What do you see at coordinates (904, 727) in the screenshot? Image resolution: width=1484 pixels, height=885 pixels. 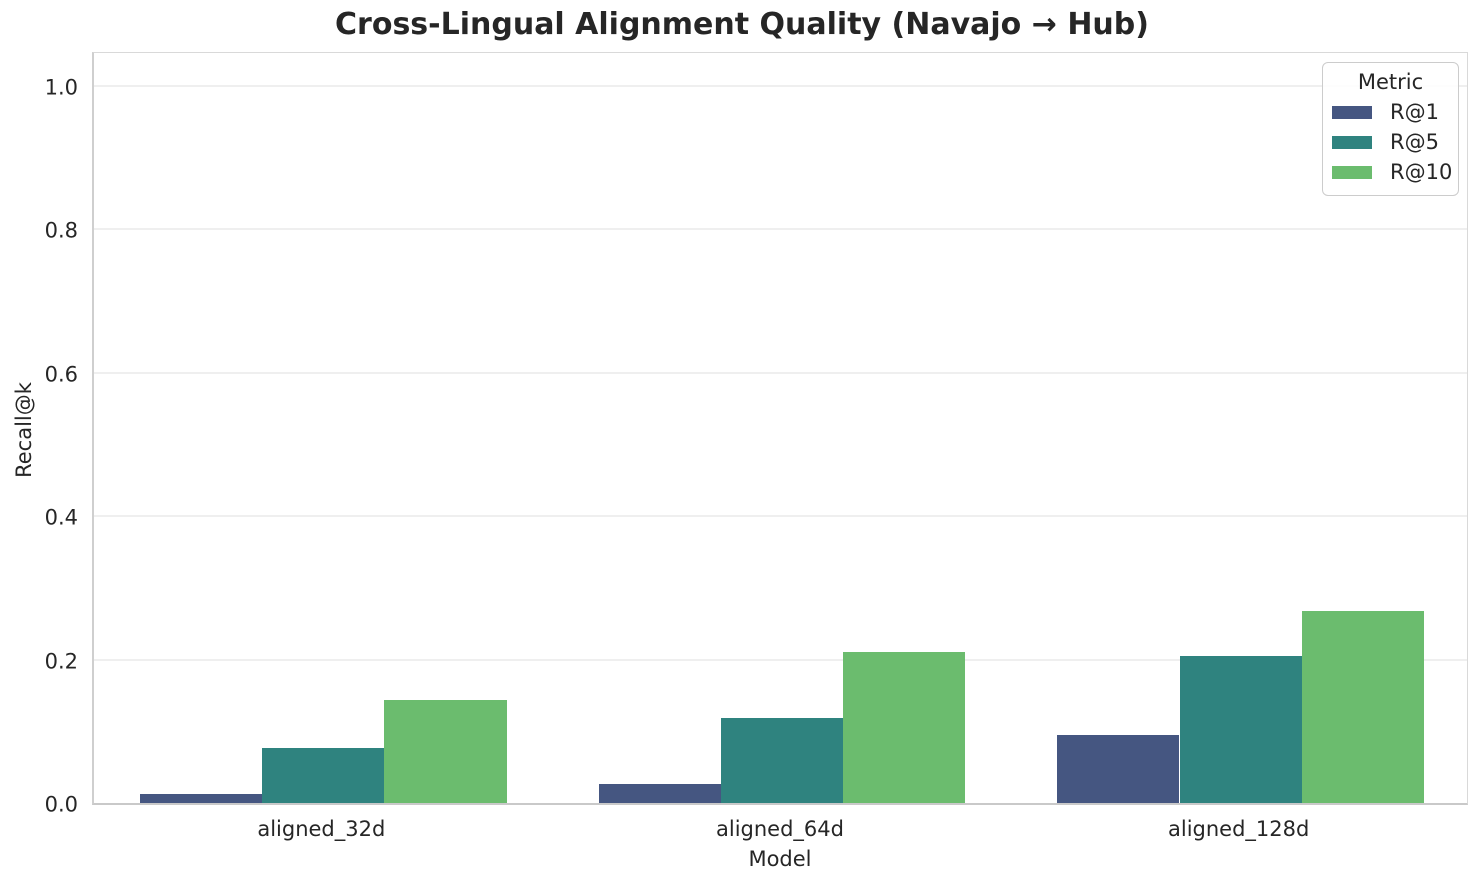 I see `bar-aligned_64d-R@10` at bounding box center [904, 727].